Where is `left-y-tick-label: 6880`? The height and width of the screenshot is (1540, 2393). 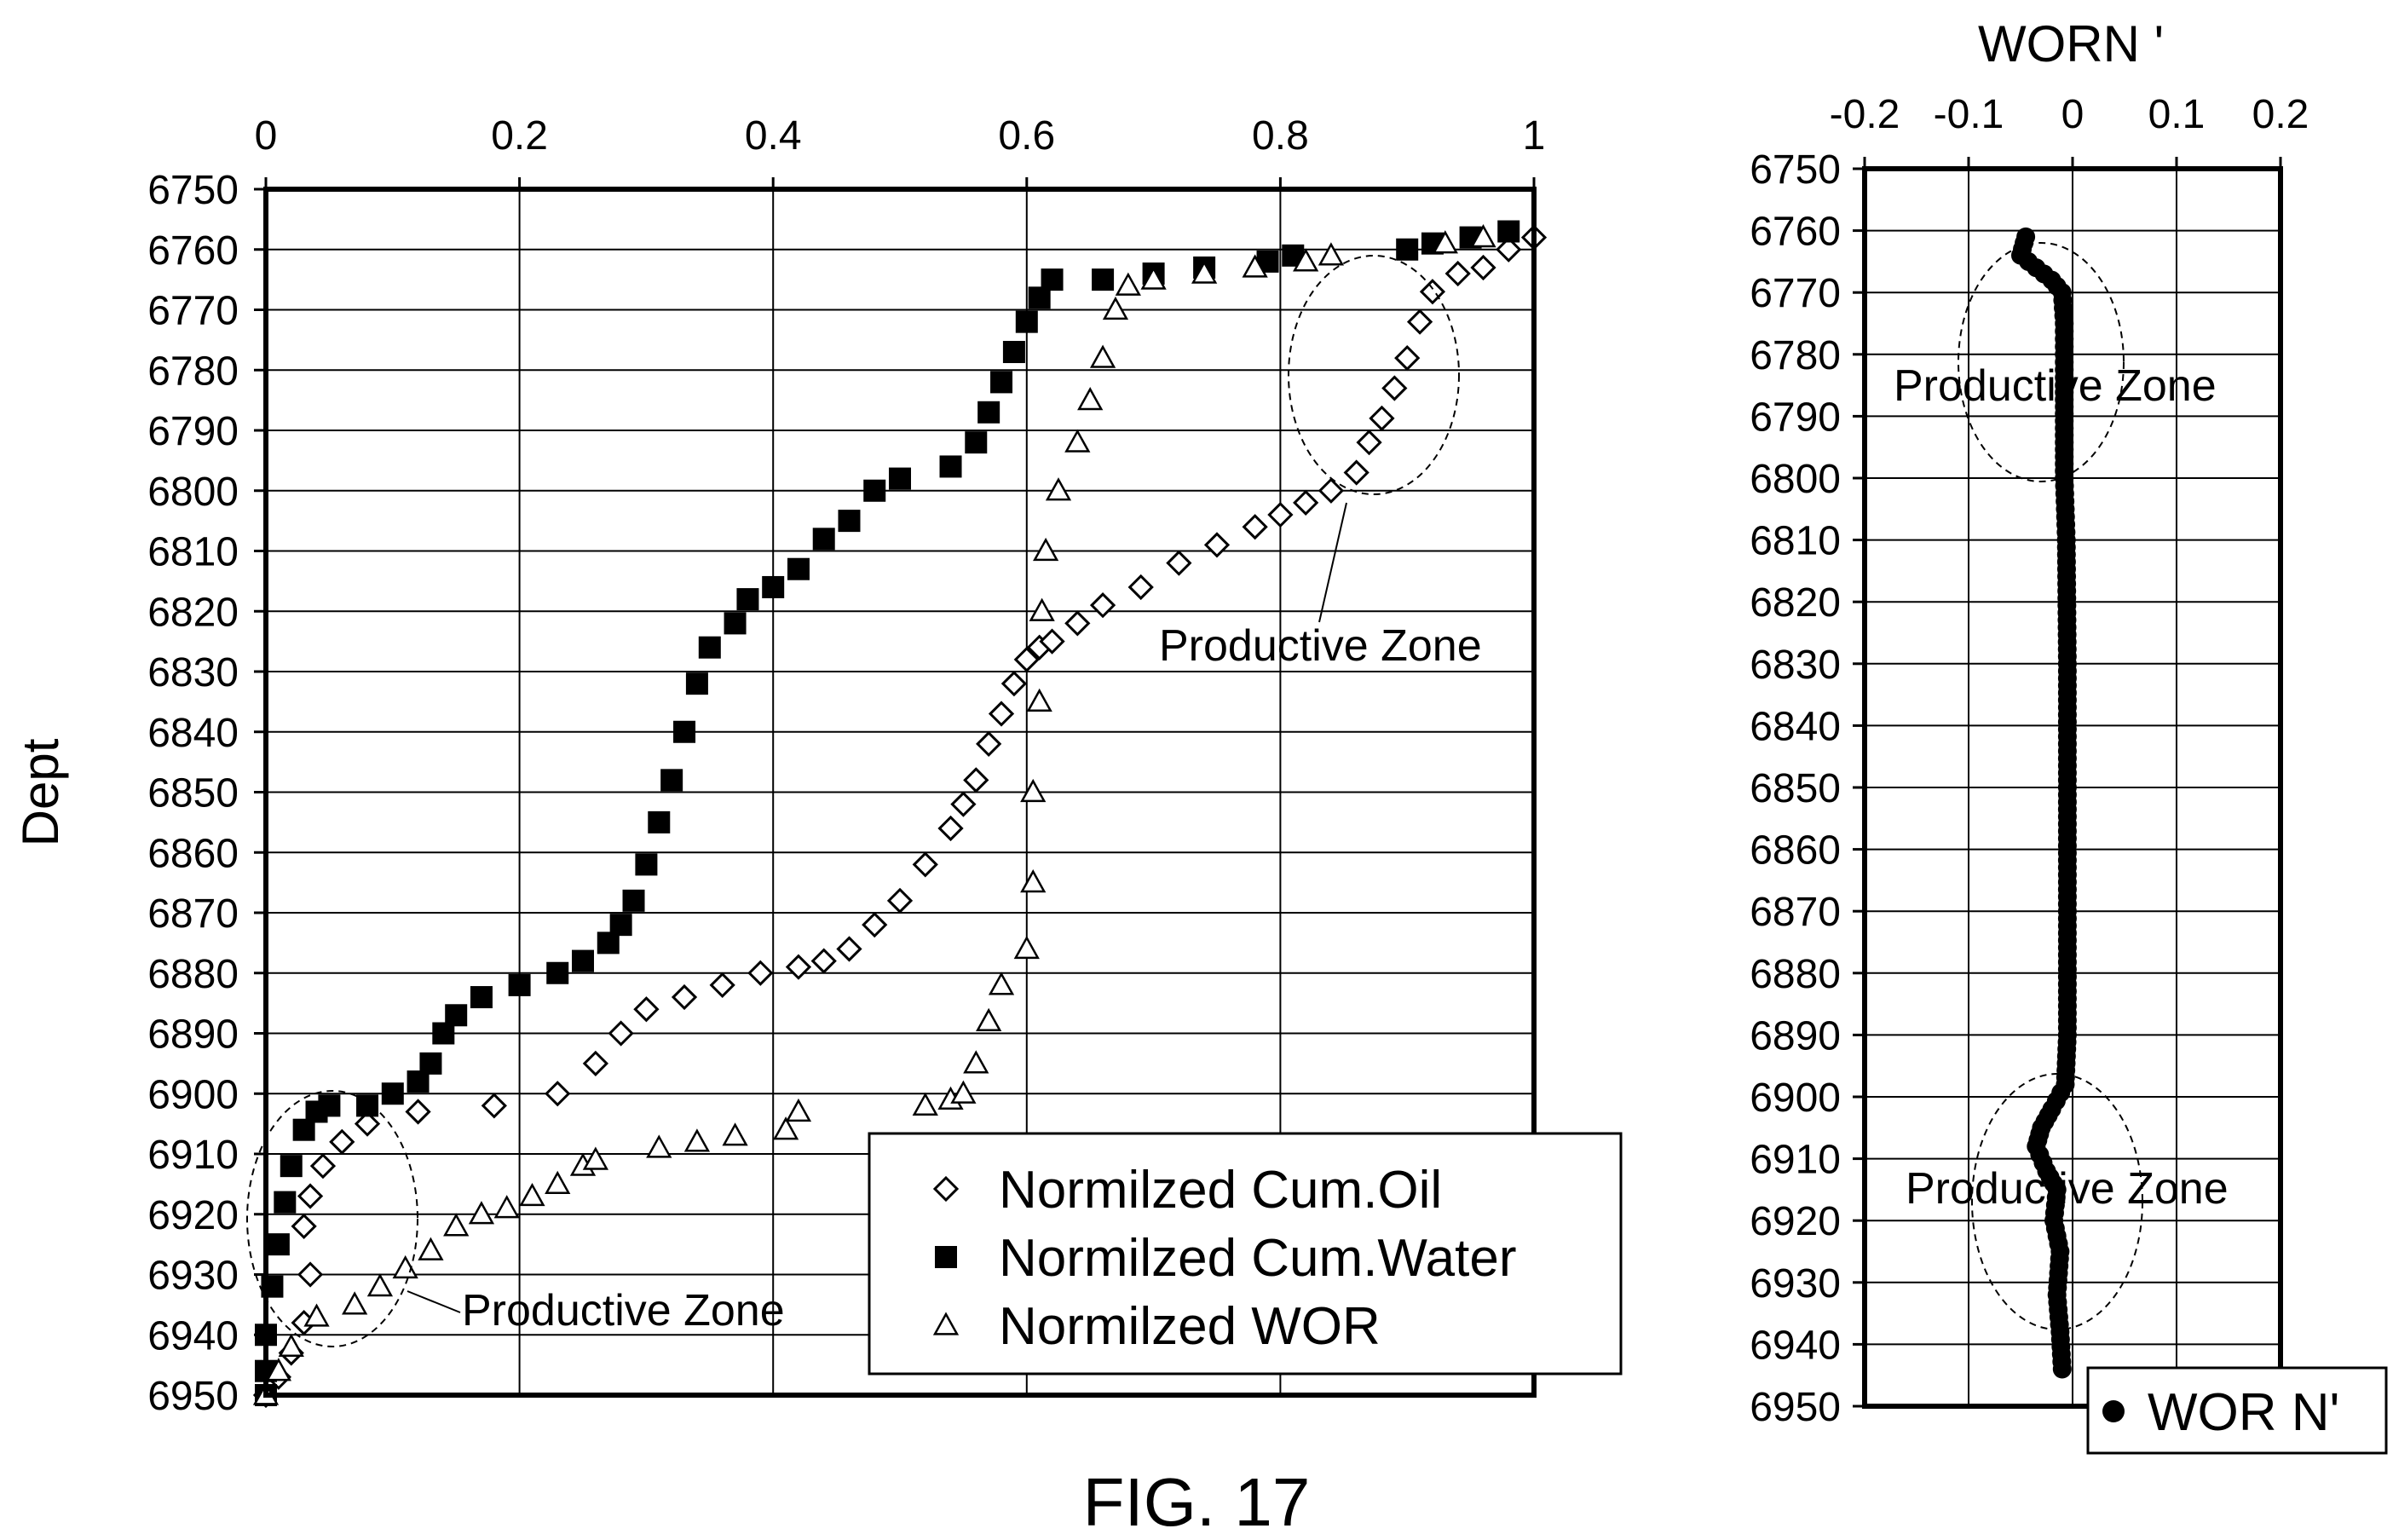
left-y-tick-label: 6880 is located at coordinates (193, 974).